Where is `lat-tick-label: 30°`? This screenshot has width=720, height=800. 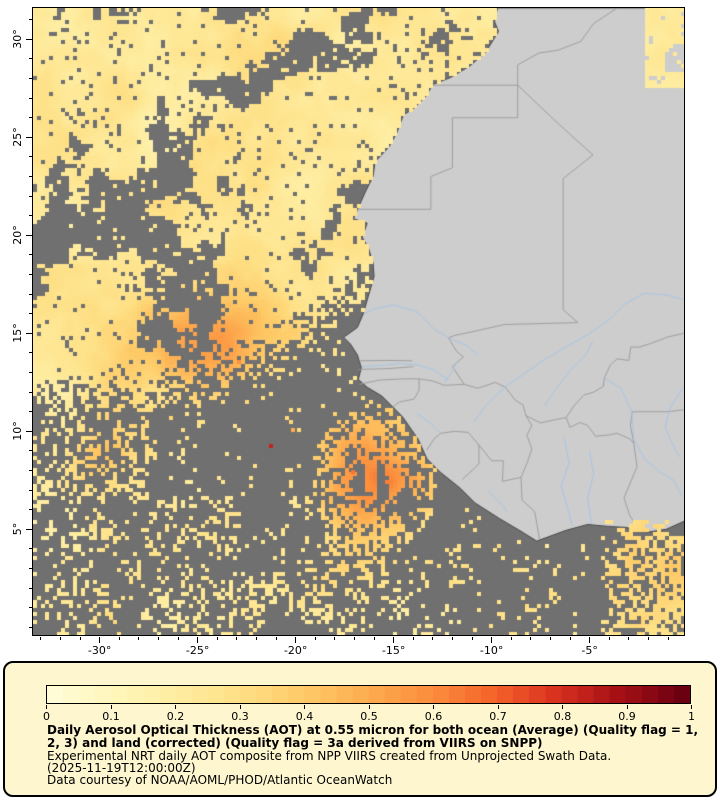
lat-tick-label: 30° is located at coordinates (17, 39).